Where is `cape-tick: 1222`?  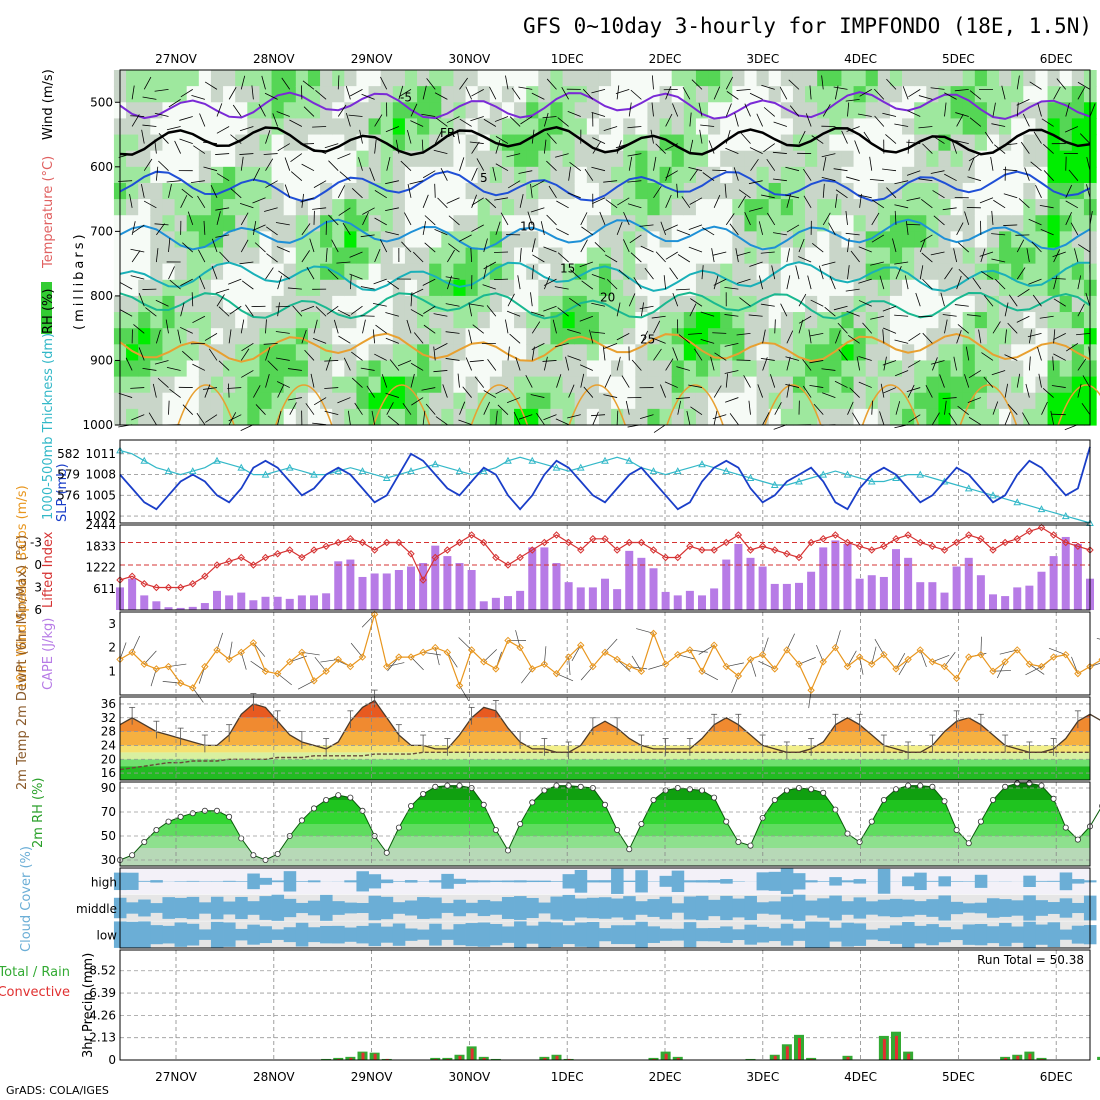
cape-tick: 1222 is located at coordinates (100, 568).